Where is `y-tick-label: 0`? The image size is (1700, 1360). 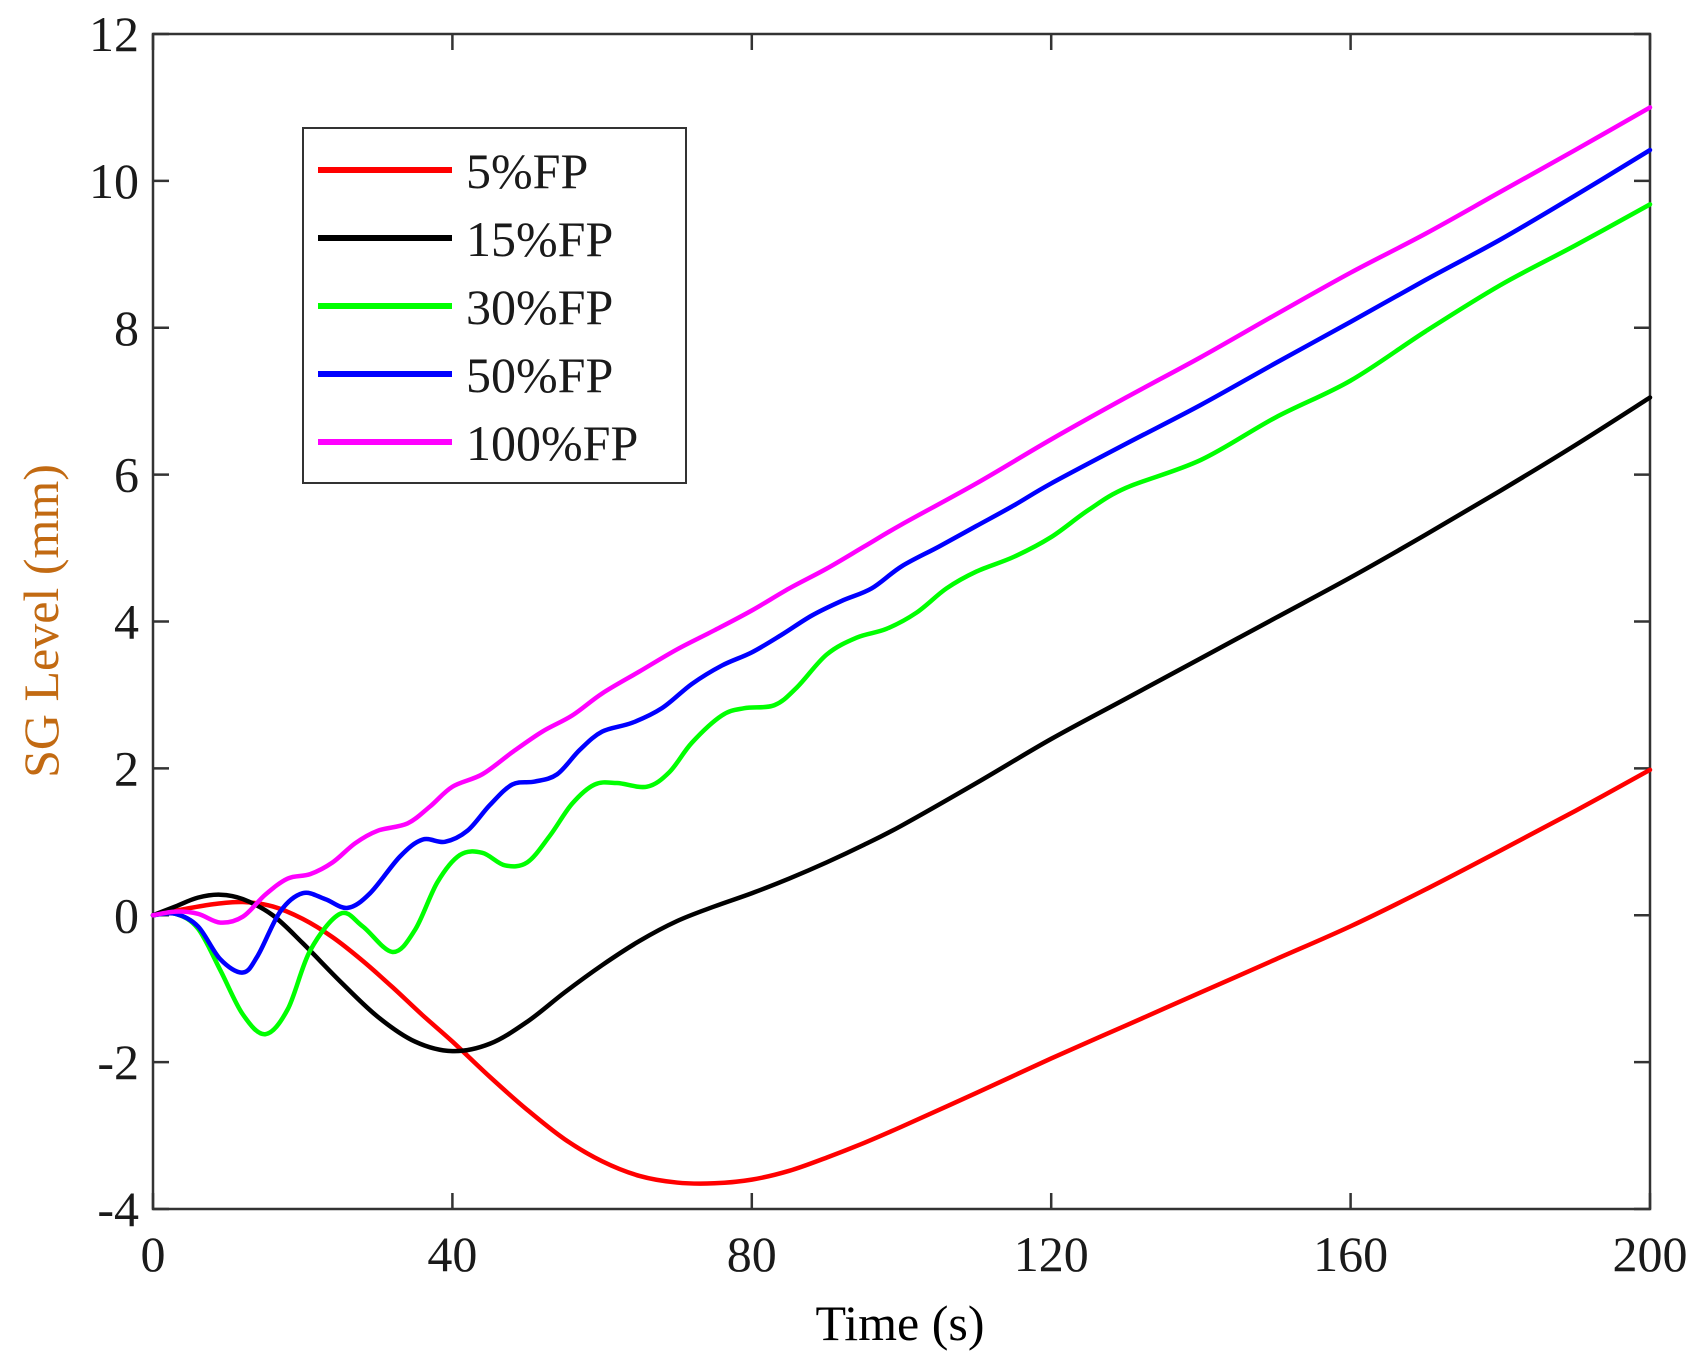 y-tick-label: 0 is located at coordinates (126, 915).